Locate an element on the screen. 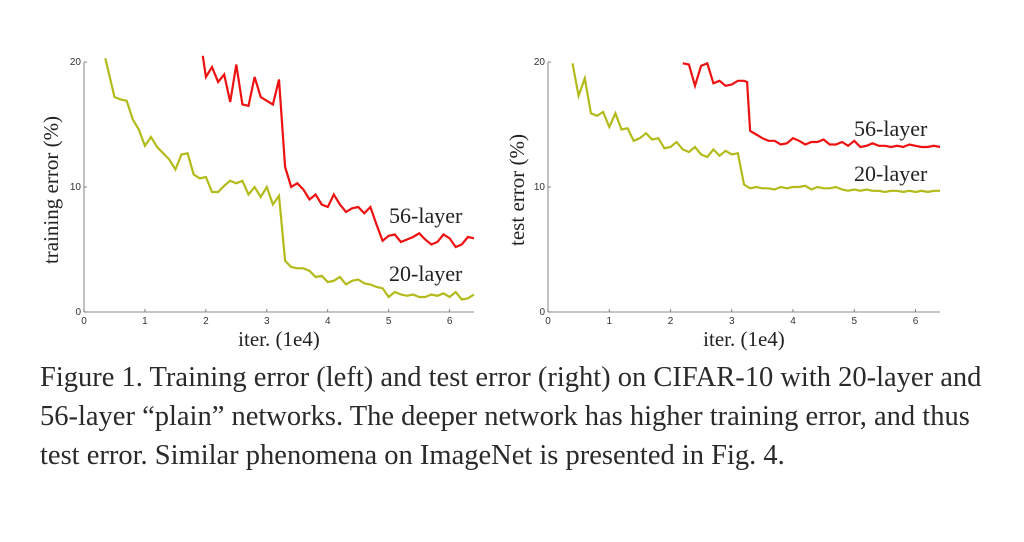 The image size is (1024, 542). chart-2-y-tick-label: 10 is located at coordinates (540, 187).